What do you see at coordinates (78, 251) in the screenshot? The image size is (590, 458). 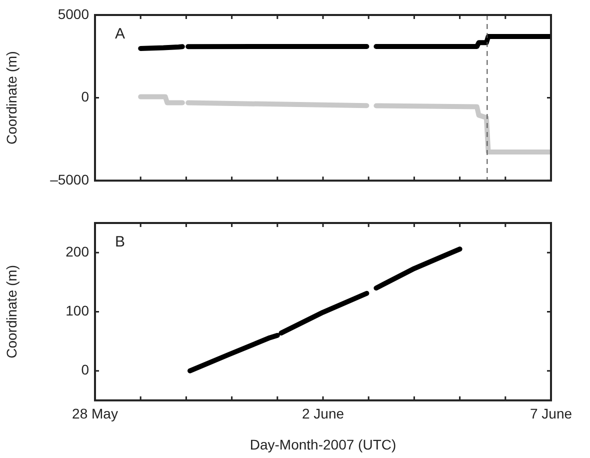 I see `y-tick-label: 200` at bounding box center [78, 251].